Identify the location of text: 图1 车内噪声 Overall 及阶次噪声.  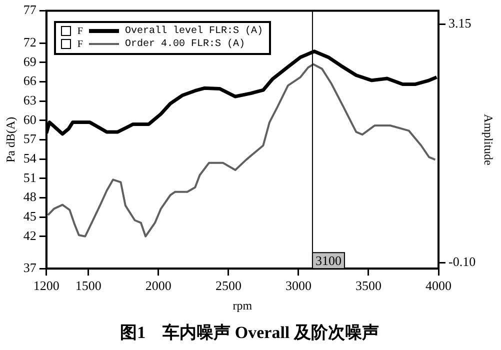
(249, 332).